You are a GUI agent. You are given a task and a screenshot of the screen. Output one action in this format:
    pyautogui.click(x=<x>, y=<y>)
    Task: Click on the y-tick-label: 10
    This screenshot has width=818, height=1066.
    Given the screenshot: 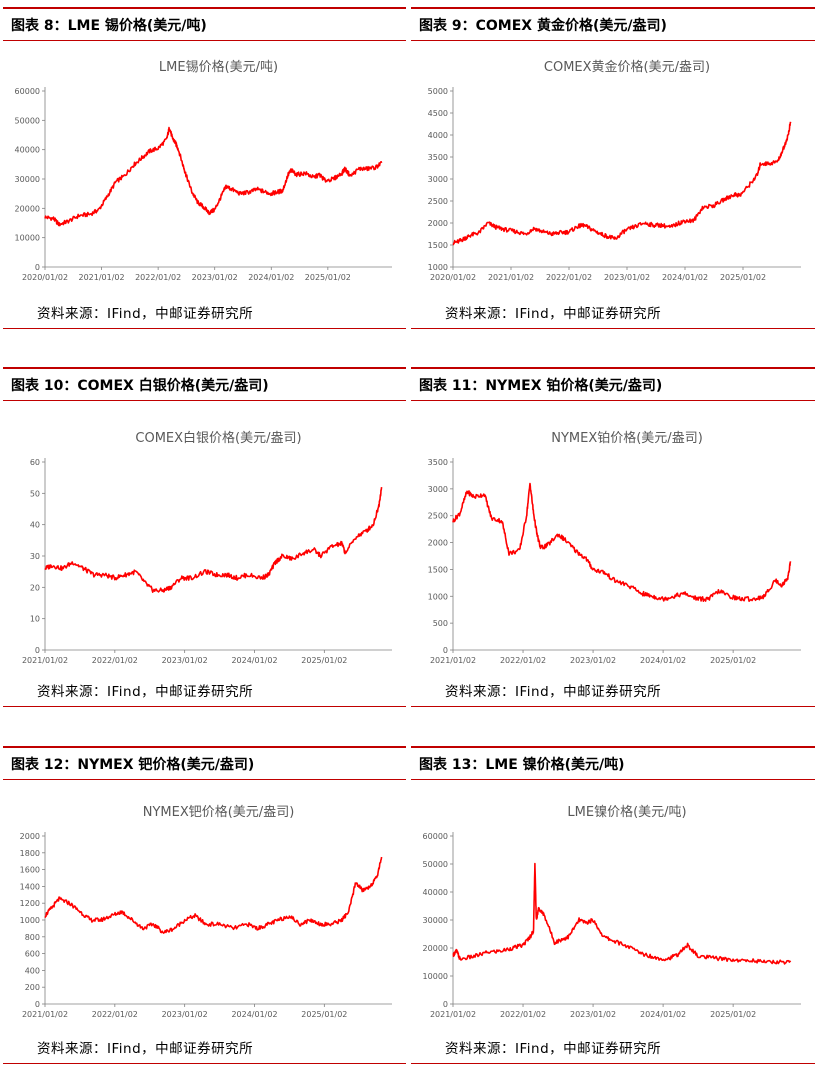 What is the action you would take?
    pyautogui.click(x=35, y=619)
    